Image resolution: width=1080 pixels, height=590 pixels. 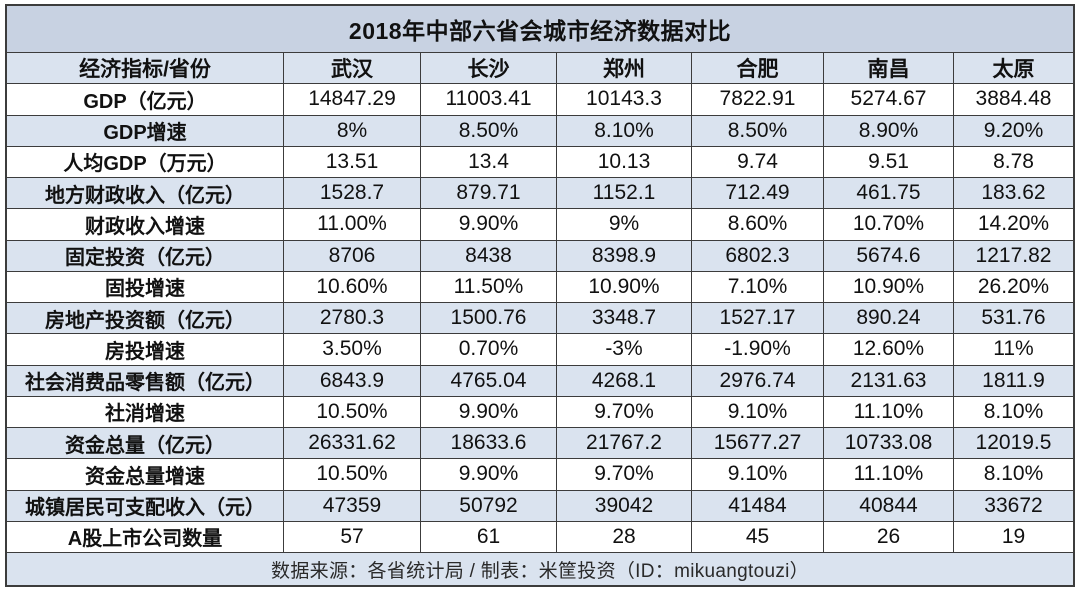 What do you see at coordinates (623, 443) in the screenshot?
I see `value-cell: 21767.2` at bounding box center [623, 443].